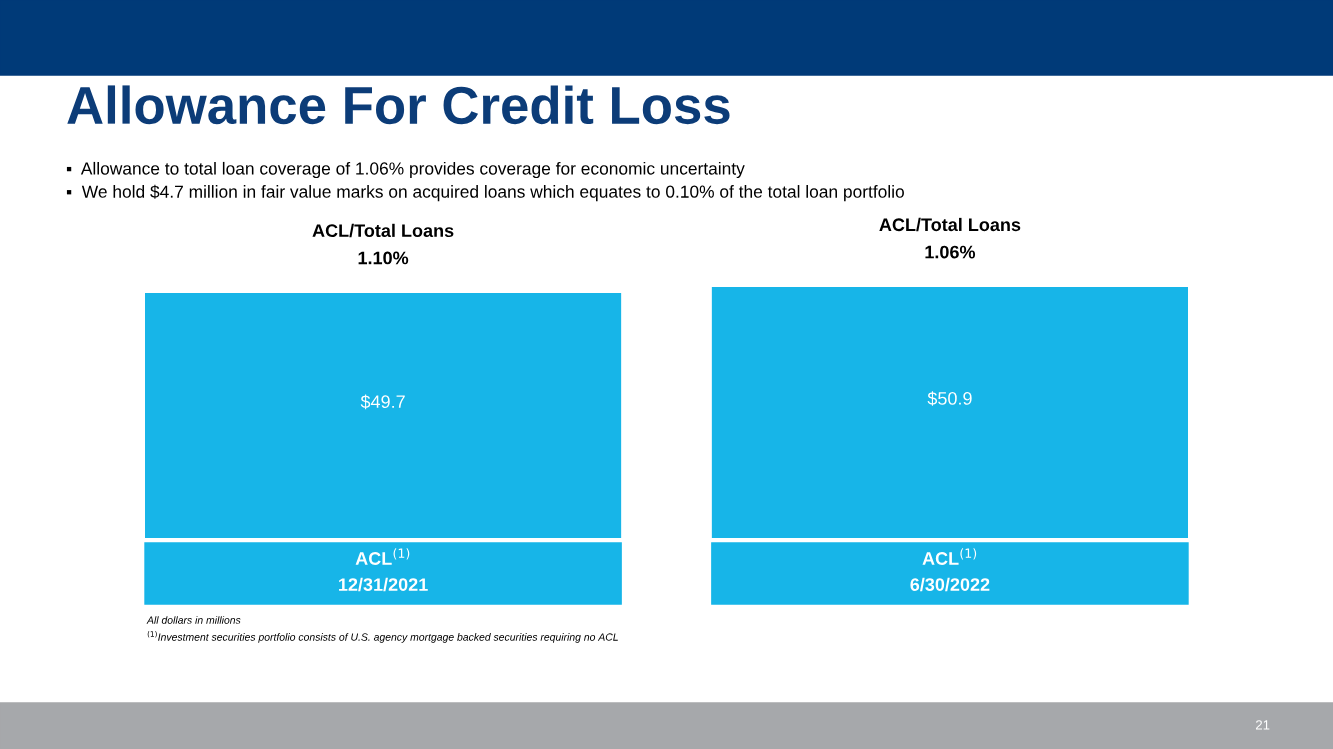 This screenshot has width=1333, height=749. What do you see at coordinates (382, 402) in the screenshot?
I see `data-label: $49.7` at bounding box center [382, 402].